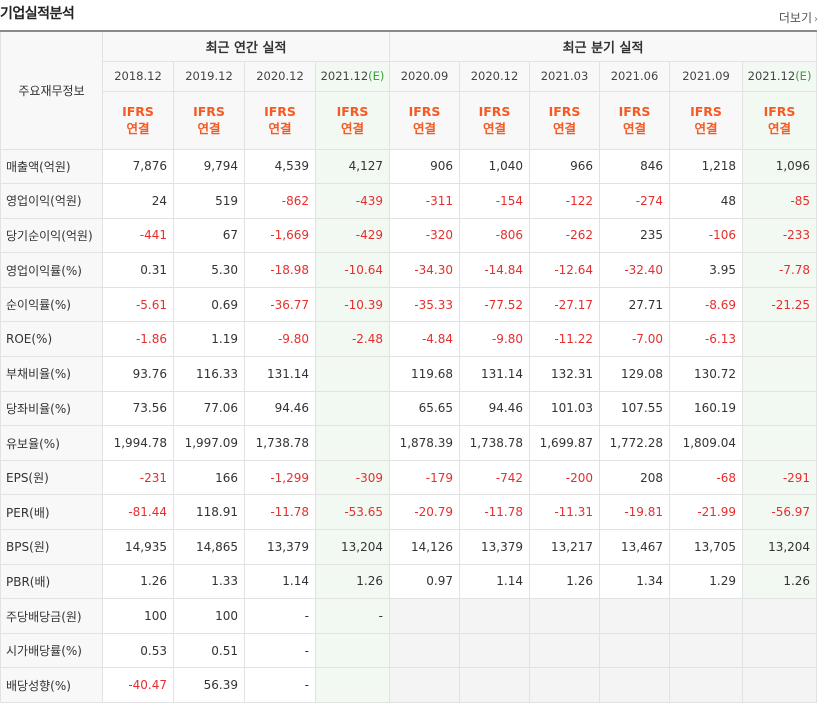  Describe the element at coordinates (634, 443) in the screenshot. I see `table-cell: 1,772.28` at that location.